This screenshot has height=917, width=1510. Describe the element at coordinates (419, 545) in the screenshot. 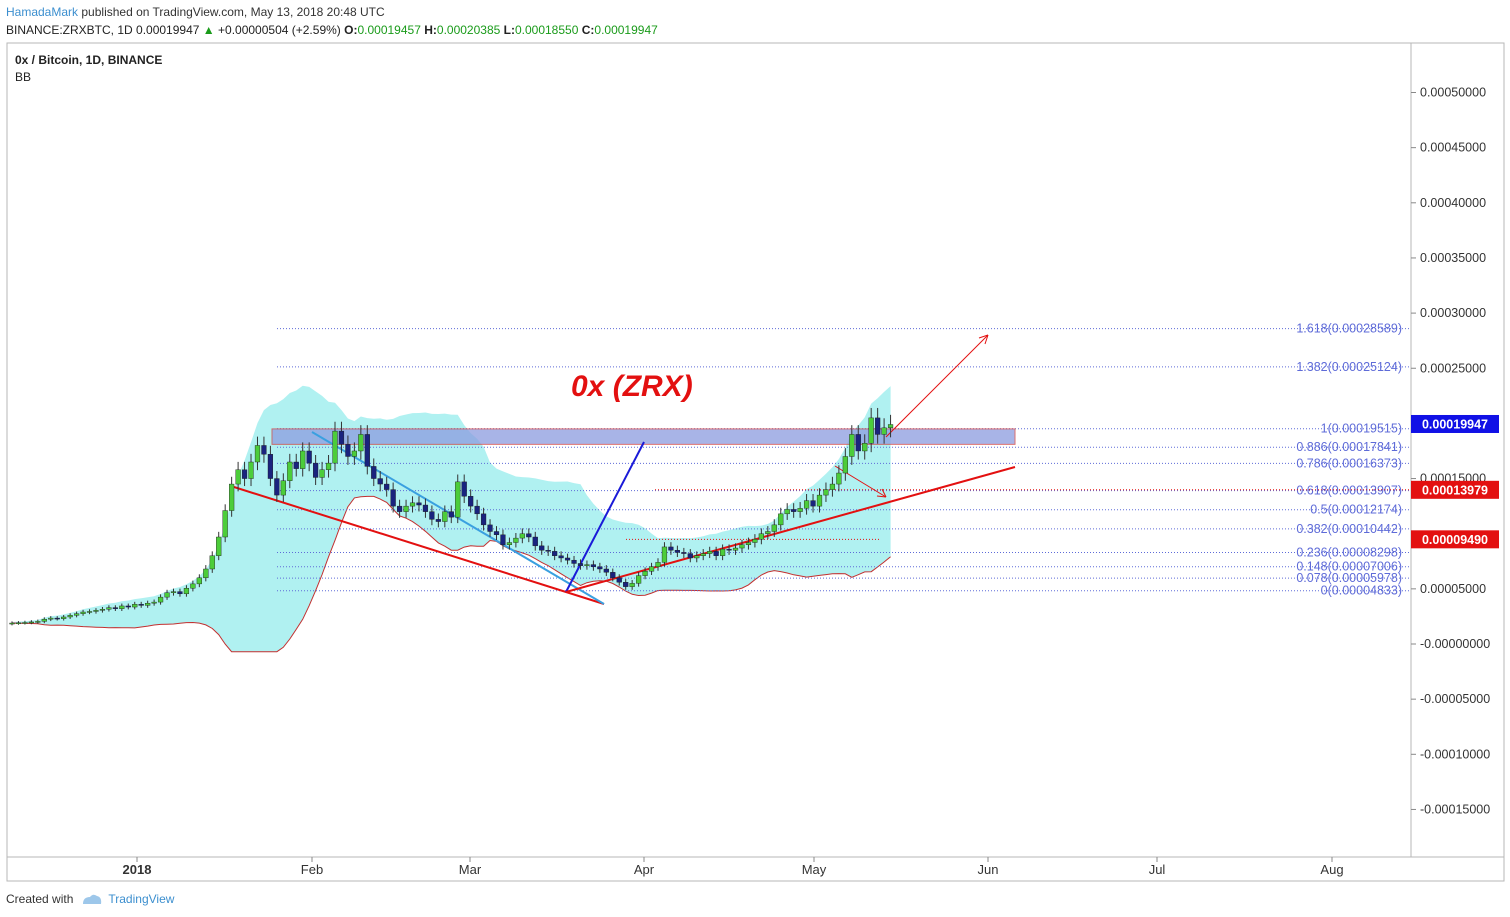

I see `downtrend-support-line` at that location.